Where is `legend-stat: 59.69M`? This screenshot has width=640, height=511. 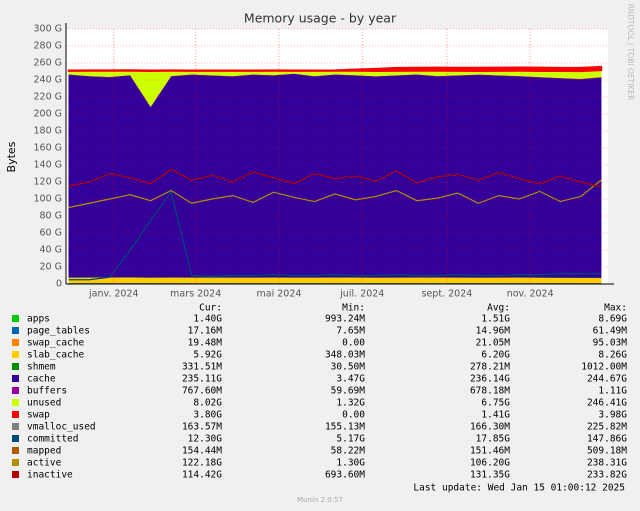 legend-stat: 59.69M is located at coordinates (348, 391).